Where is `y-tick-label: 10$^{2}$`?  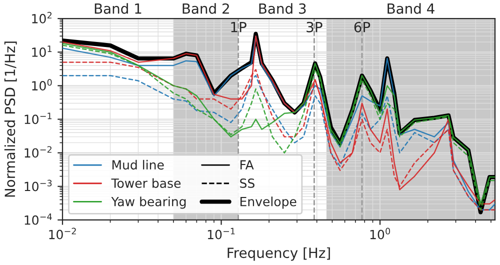 y-tick-label: 10$^{2}$ is located at coordinates (42, 18).